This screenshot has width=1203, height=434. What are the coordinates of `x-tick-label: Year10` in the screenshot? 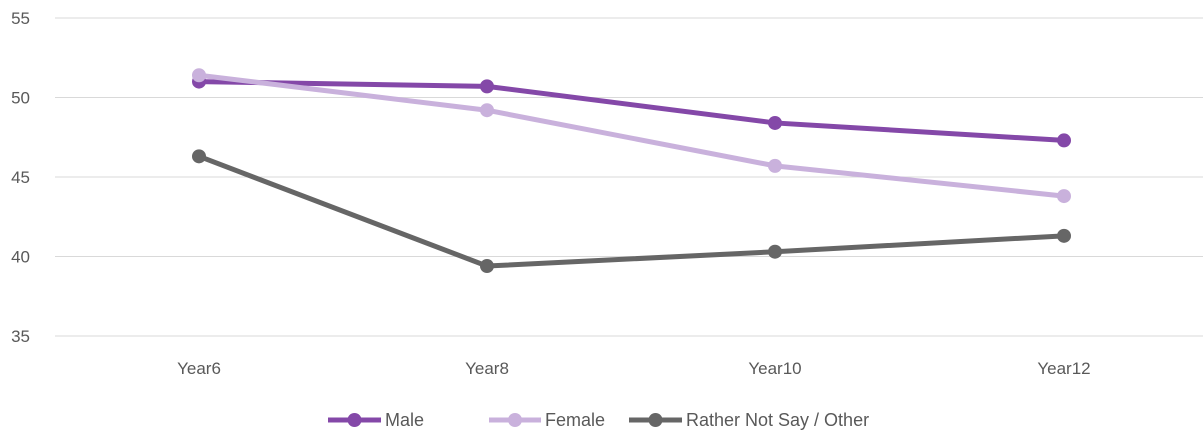 It's located at (774, 368).